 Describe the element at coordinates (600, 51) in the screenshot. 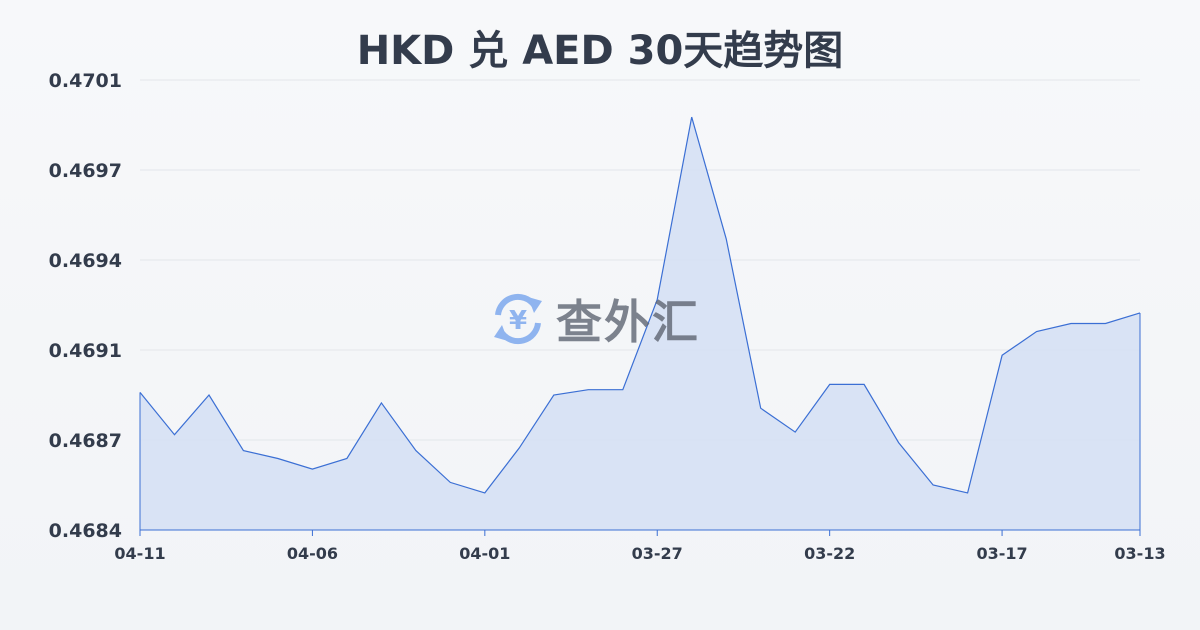

I see `chart-title: HKD 兑 AED 30天趋势图` at that location.